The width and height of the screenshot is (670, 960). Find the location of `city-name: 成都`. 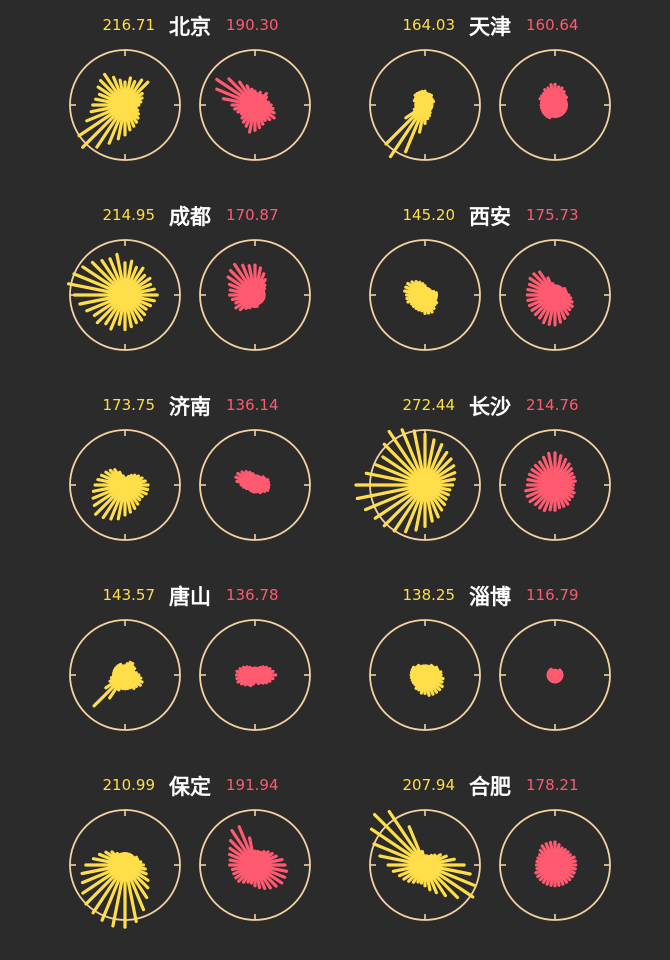

city-name: 成都 is located at coordinates (190, 217).